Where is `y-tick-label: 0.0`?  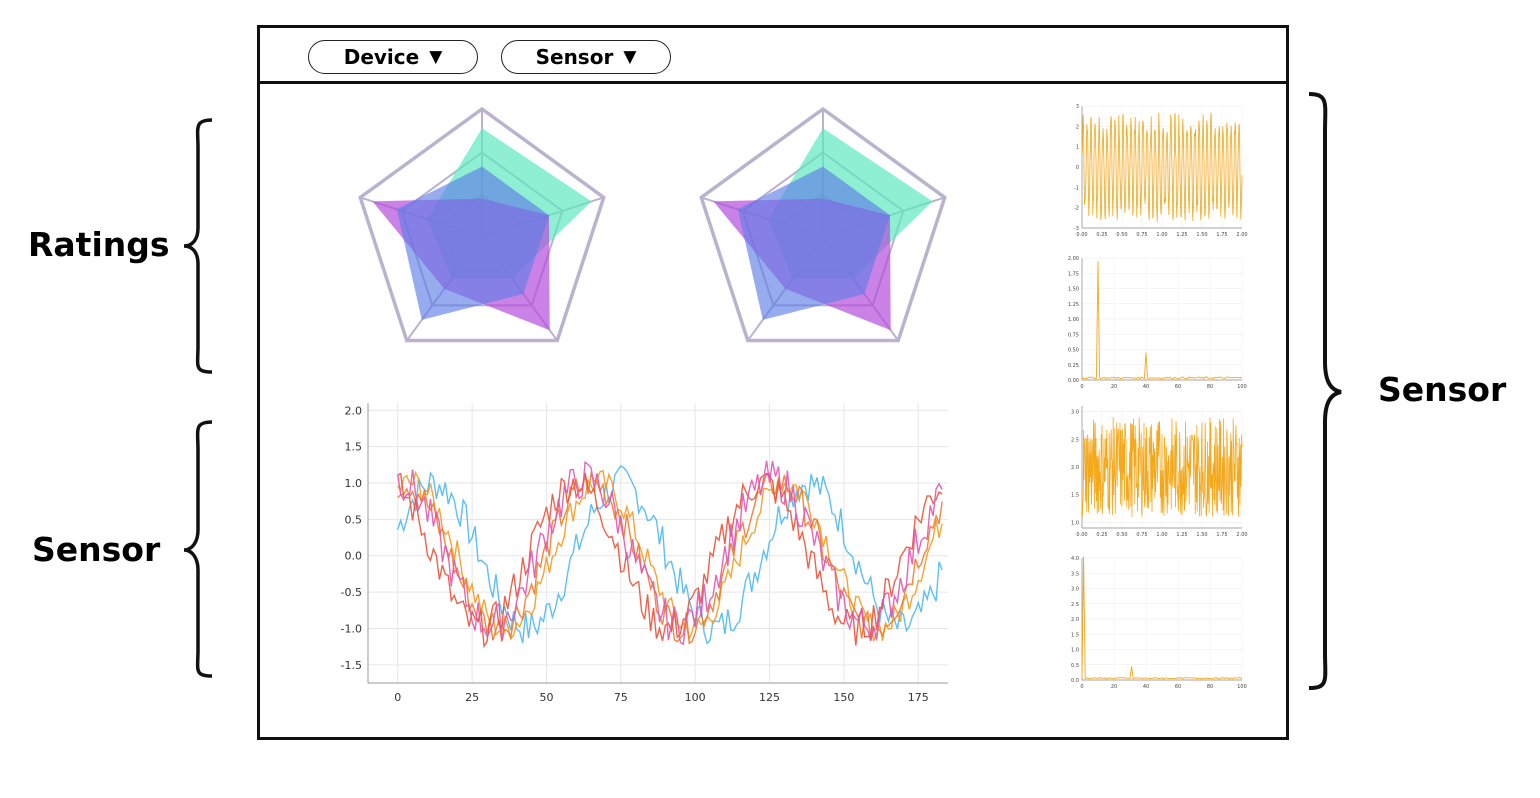 y-tick-label: 0.0 is located at coordinates (354, 556).